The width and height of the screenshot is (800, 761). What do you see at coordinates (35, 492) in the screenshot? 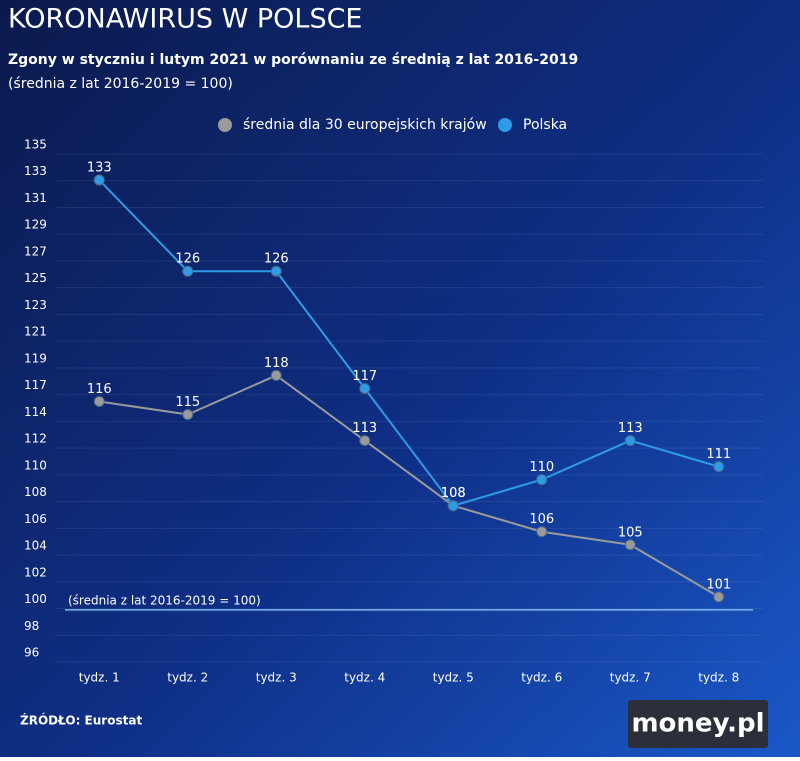
I see `y-tick-label: 108` at bounding box center [35, 492].